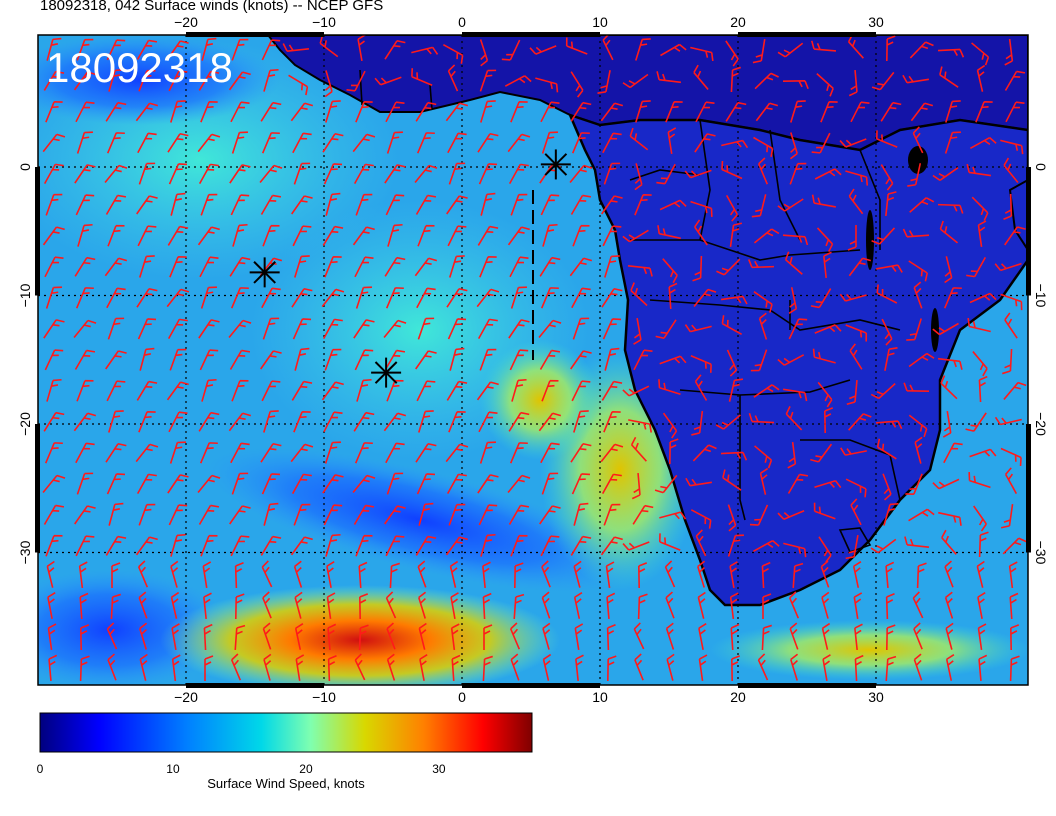  I want to click on lakes, so click(902, 249).